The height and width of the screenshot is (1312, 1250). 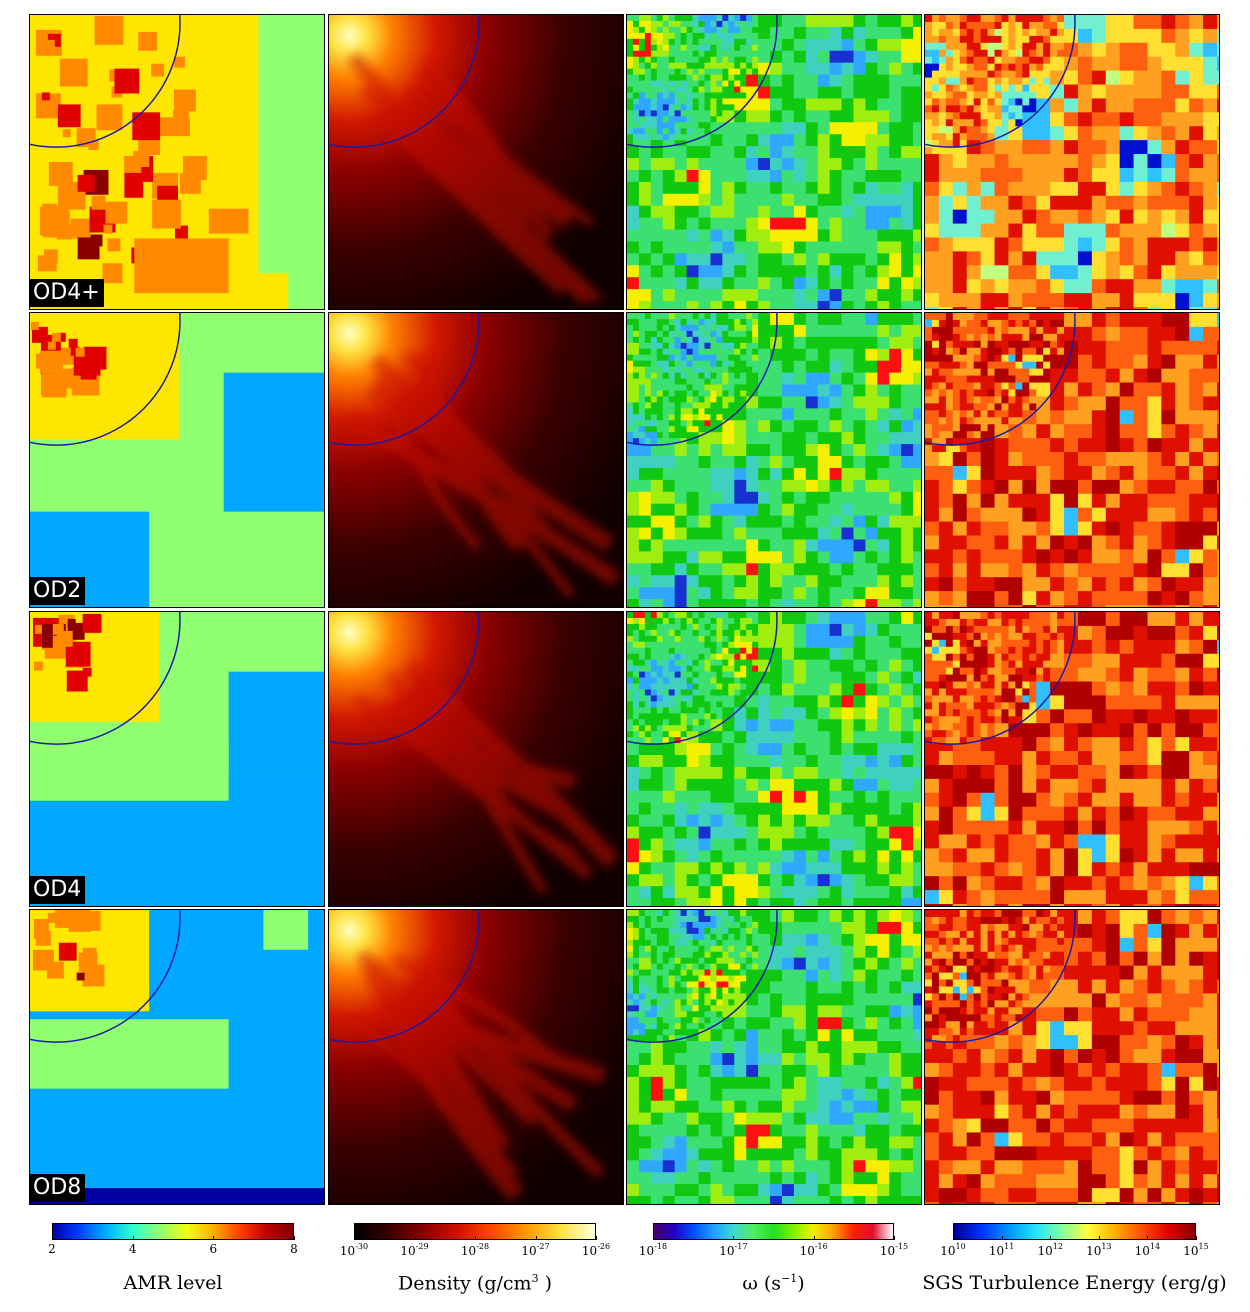 What do you see at coordinates (1001, 1250) in the screenshot?
I see `colorbar-tick-label: 1011` at bounding box center [1001, 1250].